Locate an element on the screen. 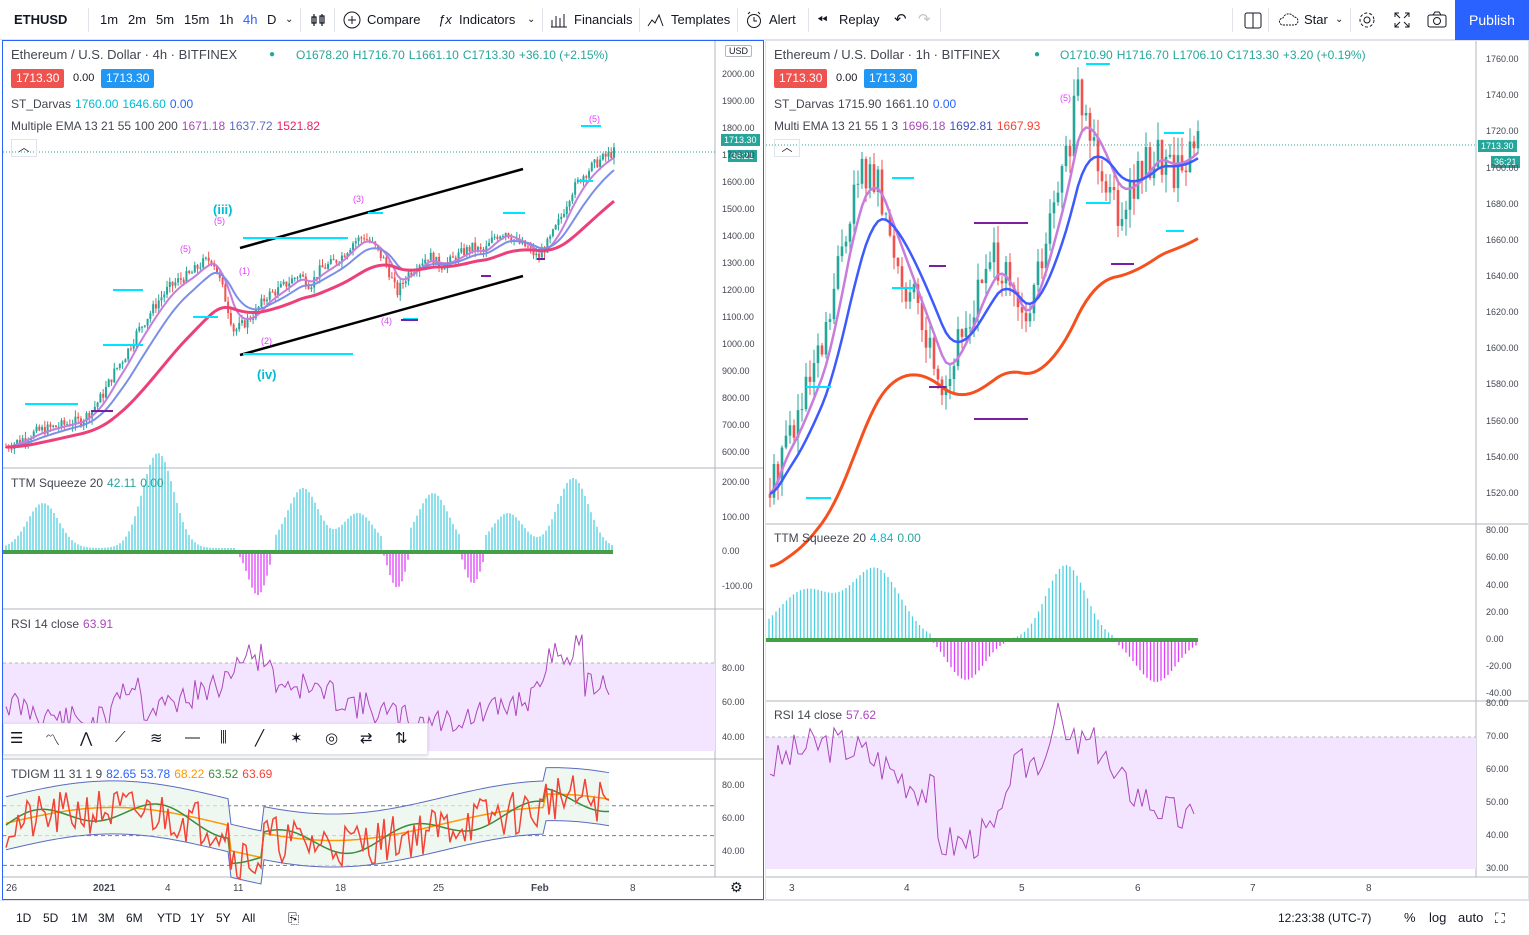 Image resolution: width=1529 pixels, height=935 pixels. candle-style-icon is located at coordinates (318, 20).